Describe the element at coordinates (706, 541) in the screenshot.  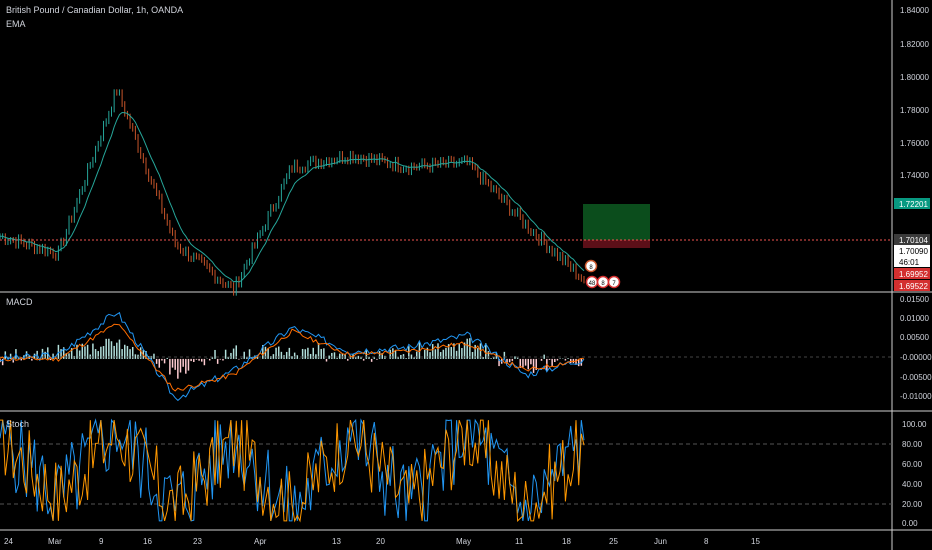
I see `time-tick: 8` at that location.